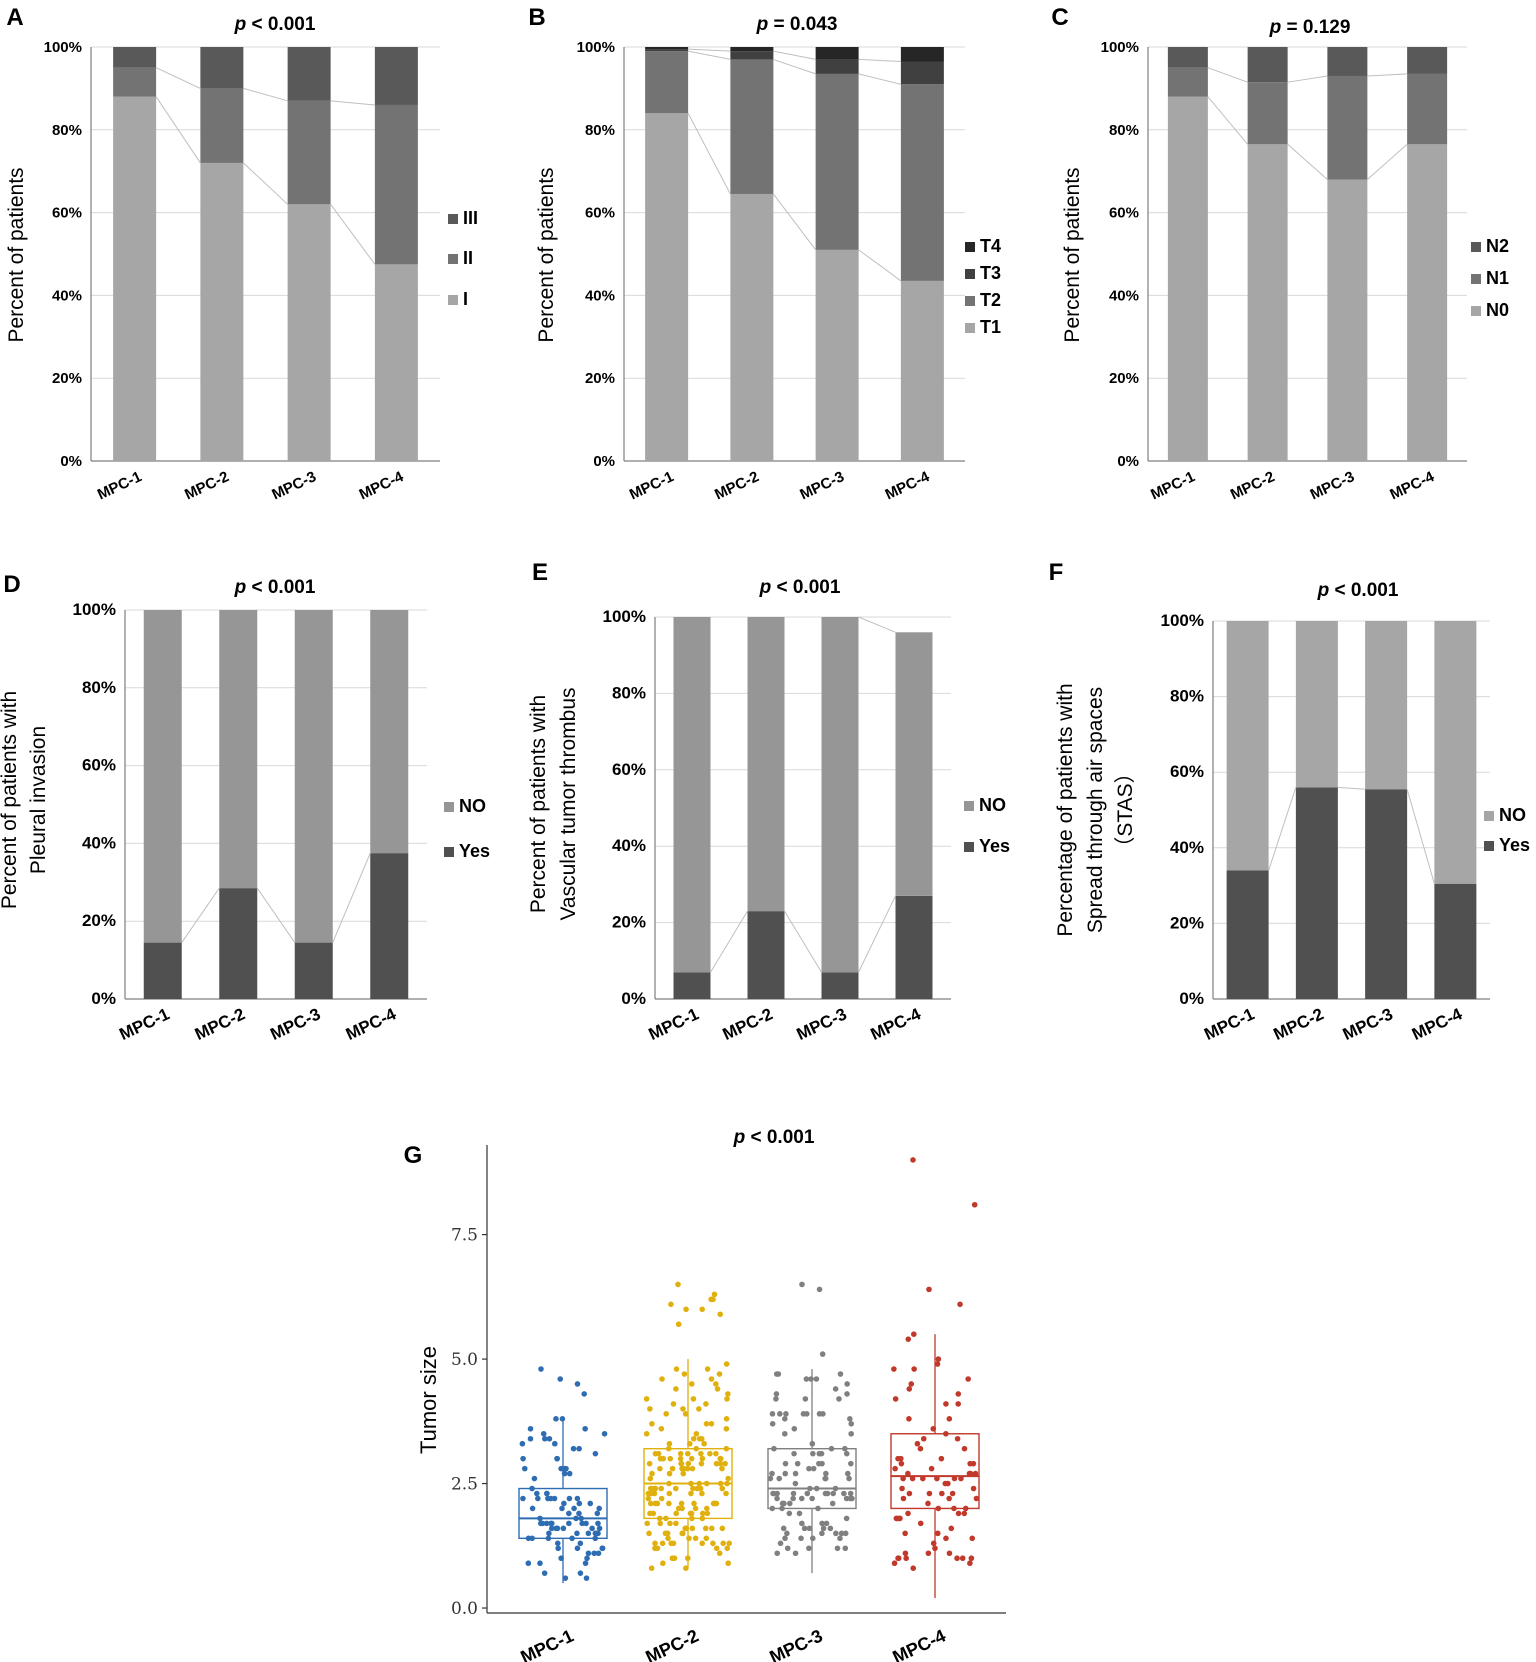  What do you see at coordinates (1315, 27) in the screenshot?
I see `p-value-text: = 0.129` at bounding box center [1315, 27].